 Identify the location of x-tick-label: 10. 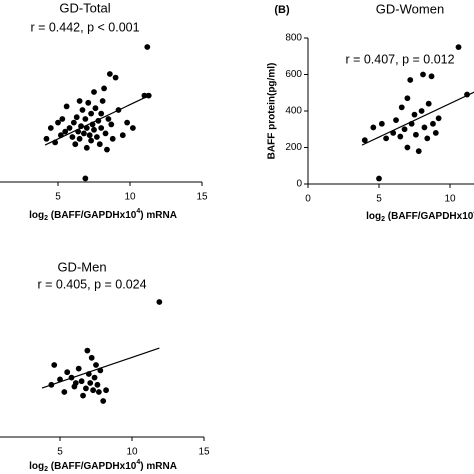
(132, 452).